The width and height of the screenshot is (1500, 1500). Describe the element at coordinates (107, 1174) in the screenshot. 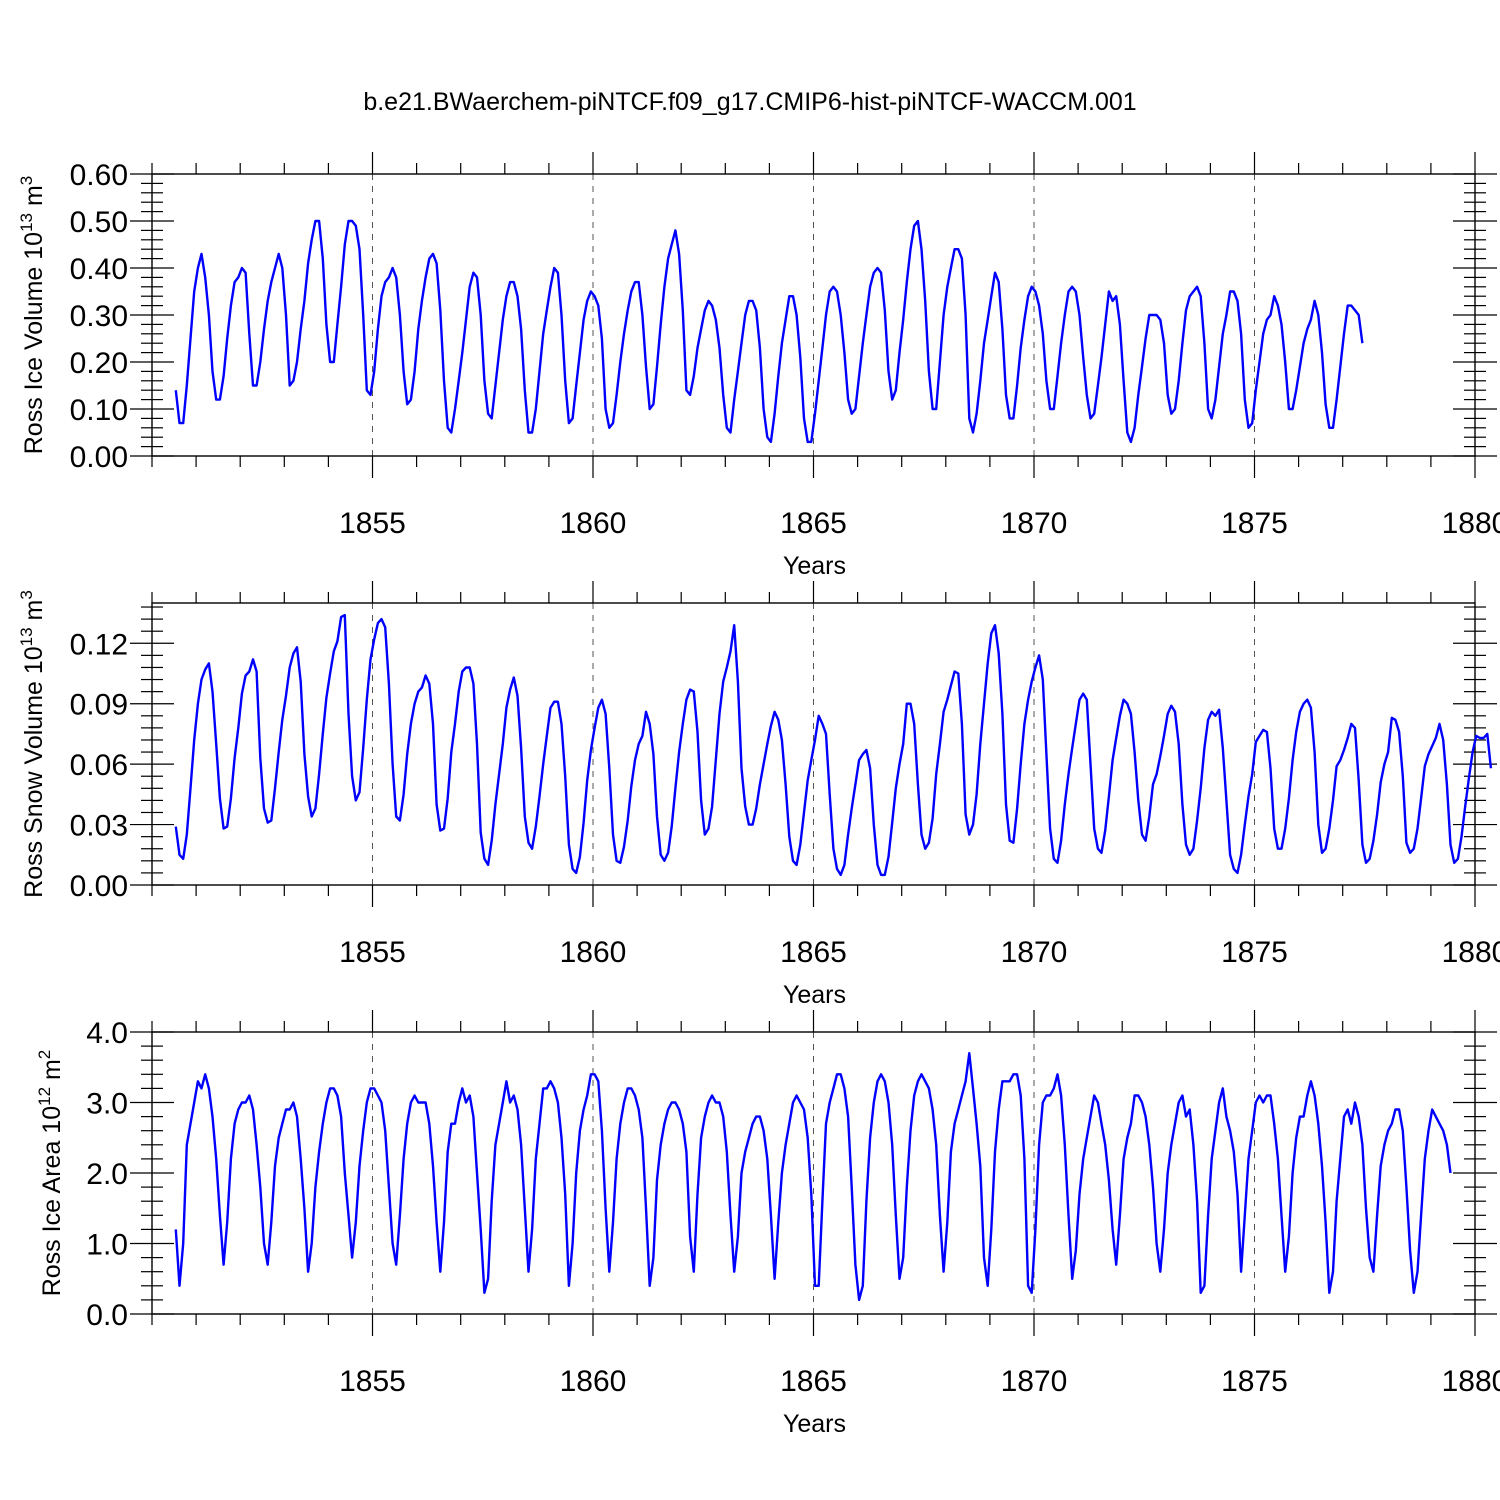

I see `y-tick-label: 2.0` at that location.